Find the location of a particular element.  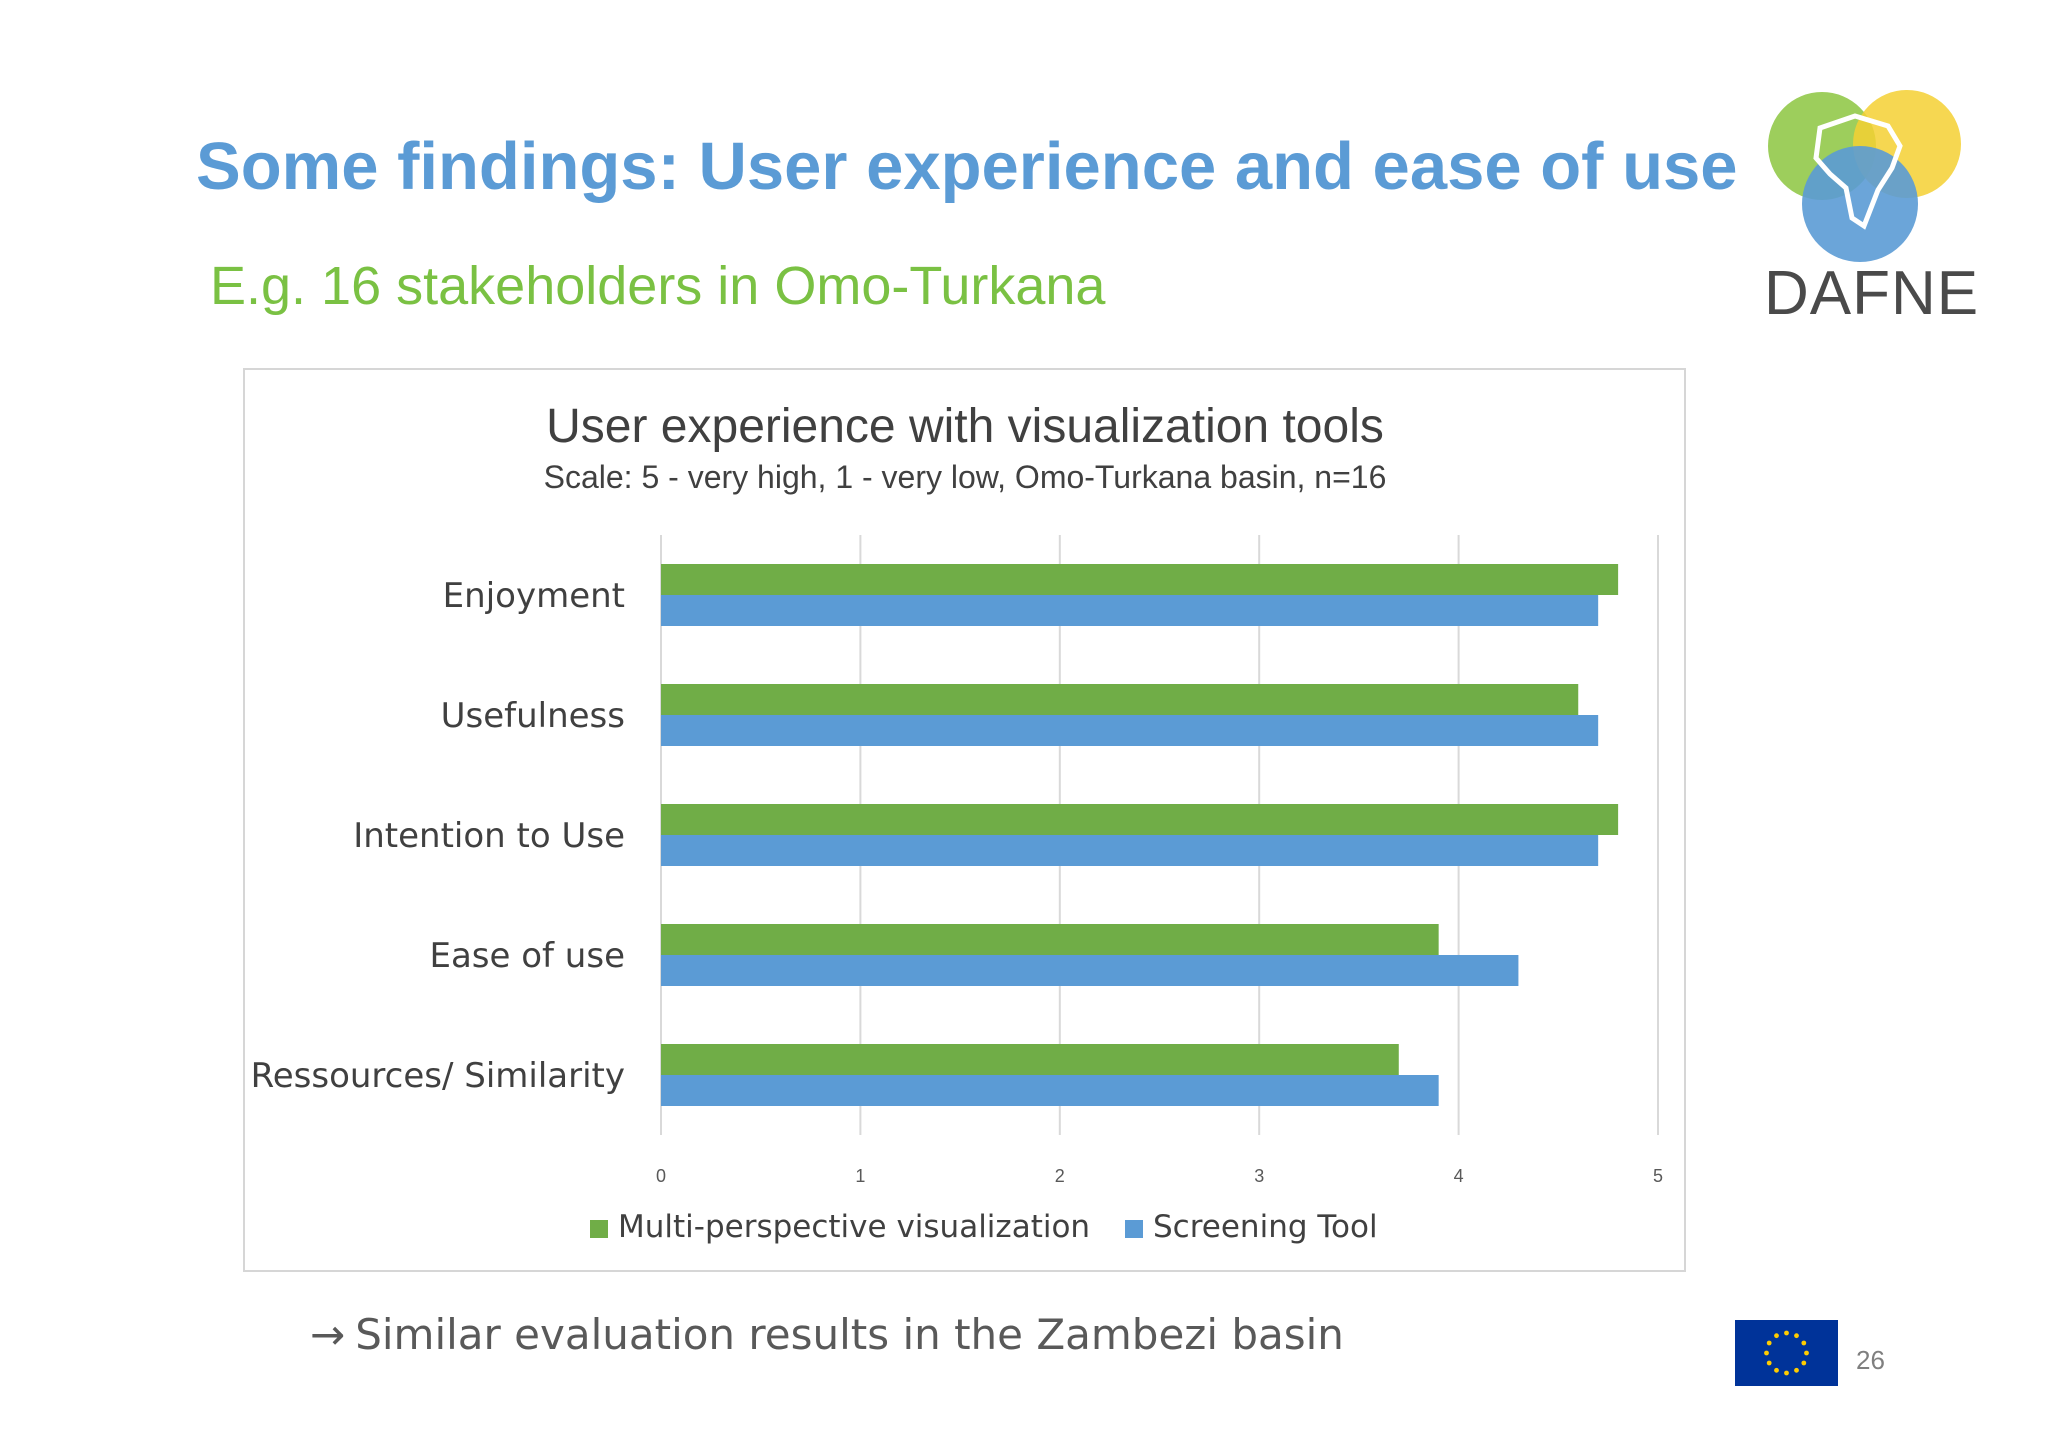

x-tick-label-4: 4 is located at coordinates (1459, 1176).